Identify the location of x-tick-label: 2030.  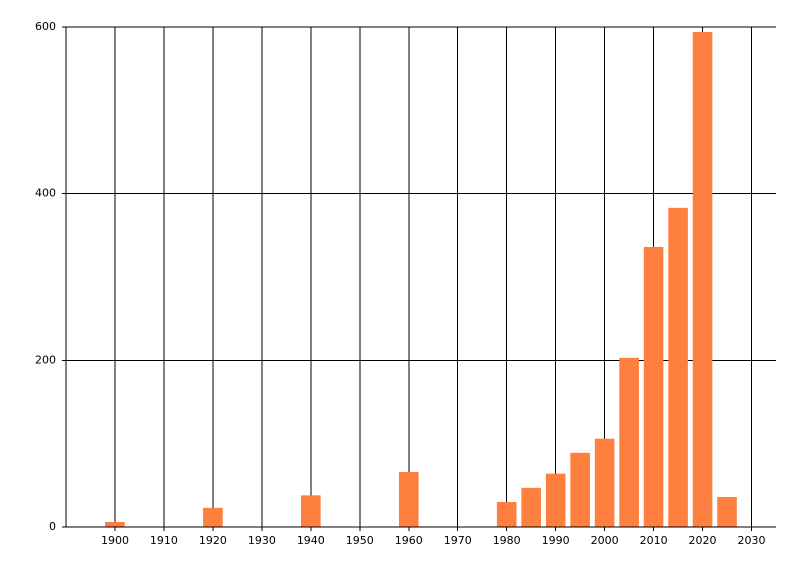
(752, 540).